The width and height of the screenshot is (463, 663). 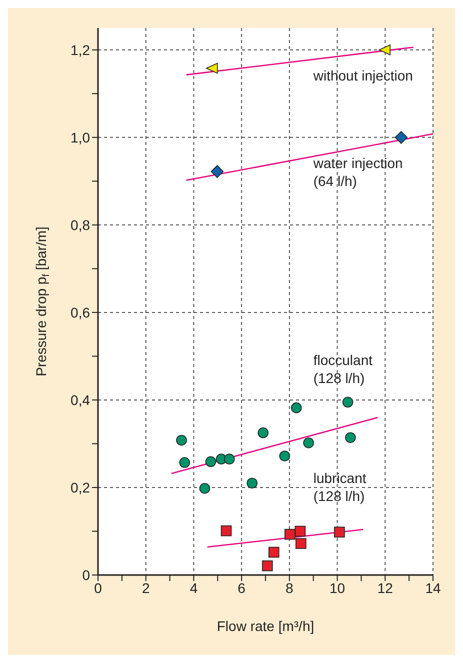 What do you see at coordinates (339, 487) in the screenshot?
I see `annotation: lubricant (128 l/h)` at bounding box center [339, 487].